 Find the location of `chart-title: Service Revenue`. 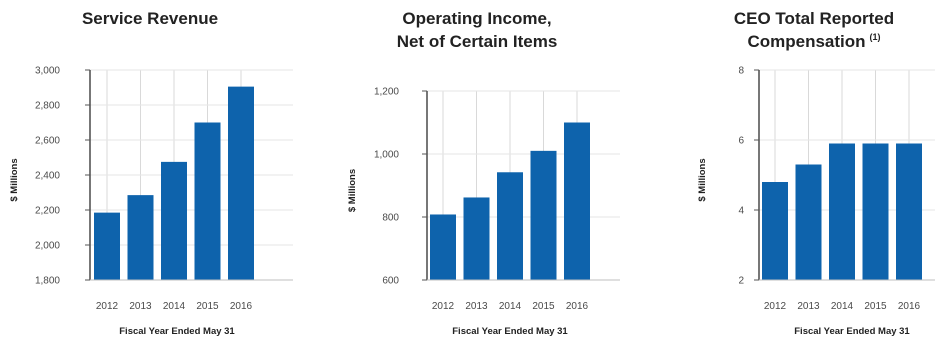

chart-title: Service Revenue is located at coordinates (150, 18).